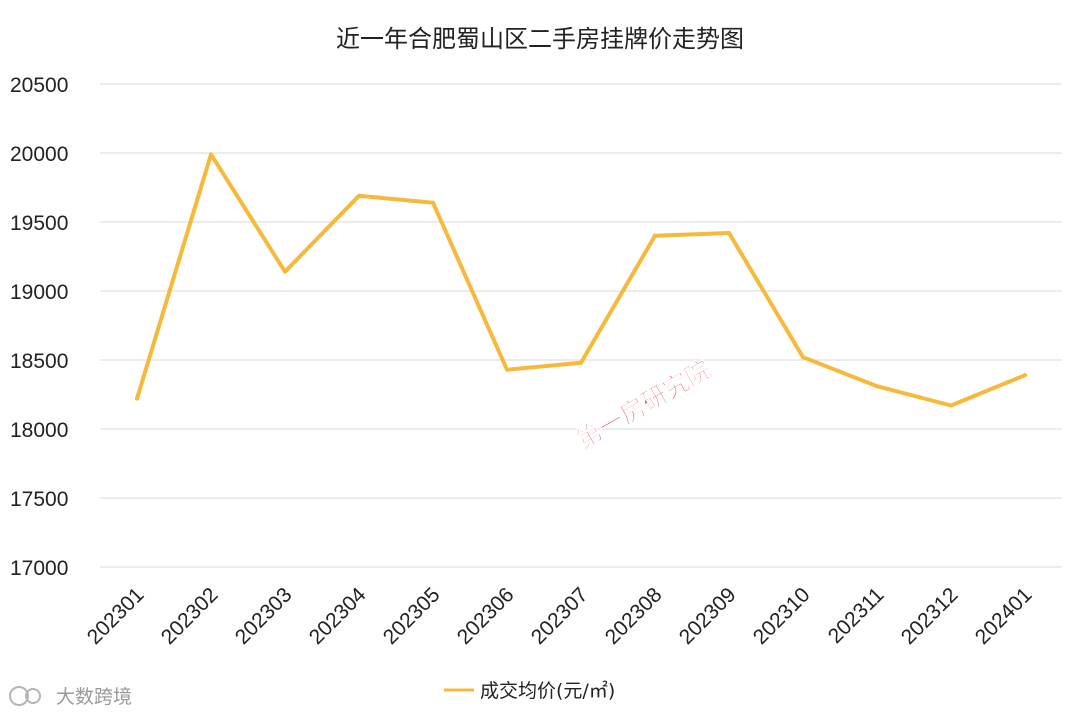  I want to click on y-axis-ticks: 17000 17500 18000 18500 19000 19500 20000 20500, so click(39, 327).